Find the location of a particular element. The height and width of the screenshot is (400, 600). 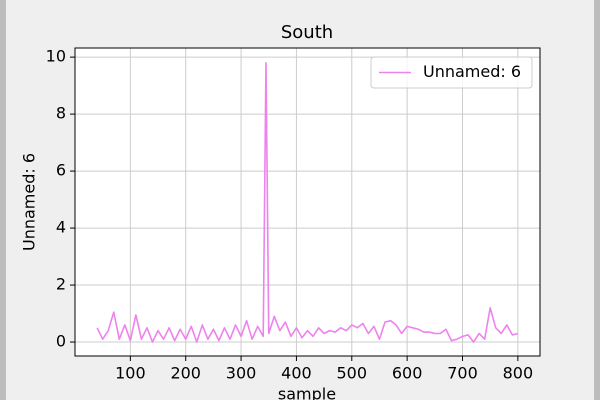

legend-label: Unnamed: 6 is located at coordinates (472, 71).